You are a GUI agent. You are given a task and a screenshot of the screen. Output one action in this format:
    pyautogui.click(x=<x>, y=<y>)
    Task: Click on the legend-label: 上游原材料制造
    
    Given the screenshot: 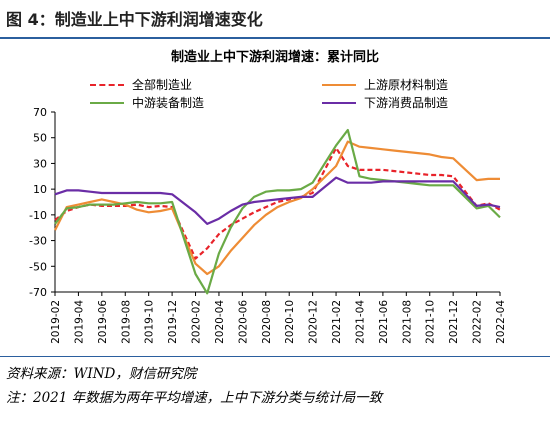 What is the action you would take?
    pyautogui.click(x=406, y=85)
    